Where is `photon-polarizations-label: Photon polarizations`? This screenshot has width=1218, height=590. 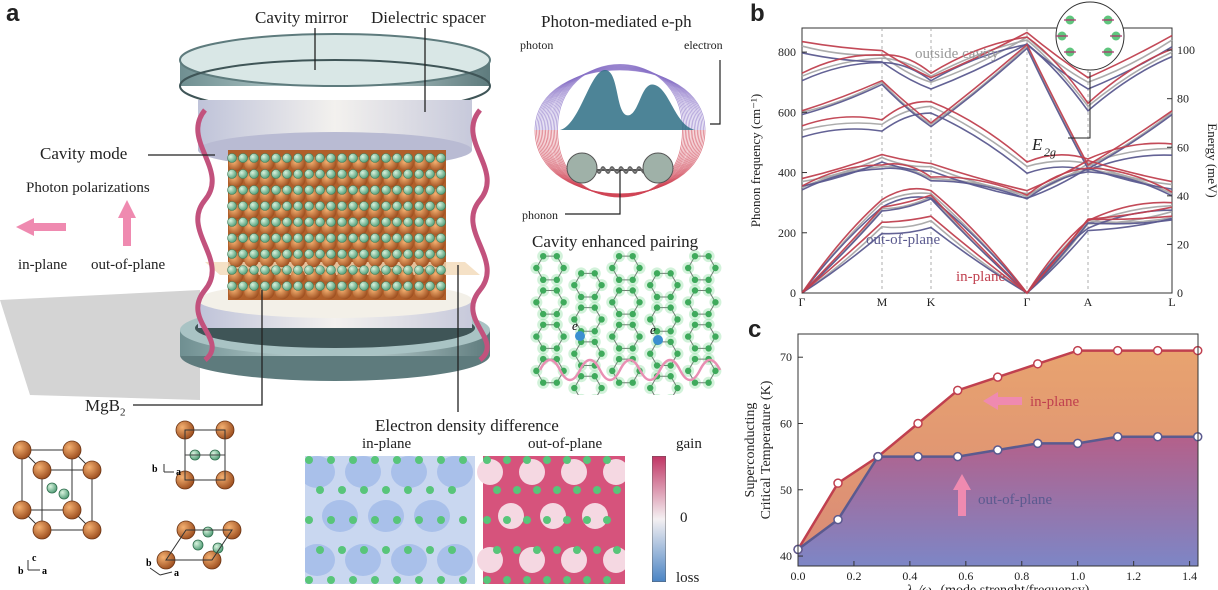 photon-polarizations-label: Photon polarizations is located at coordinates (88, 188).